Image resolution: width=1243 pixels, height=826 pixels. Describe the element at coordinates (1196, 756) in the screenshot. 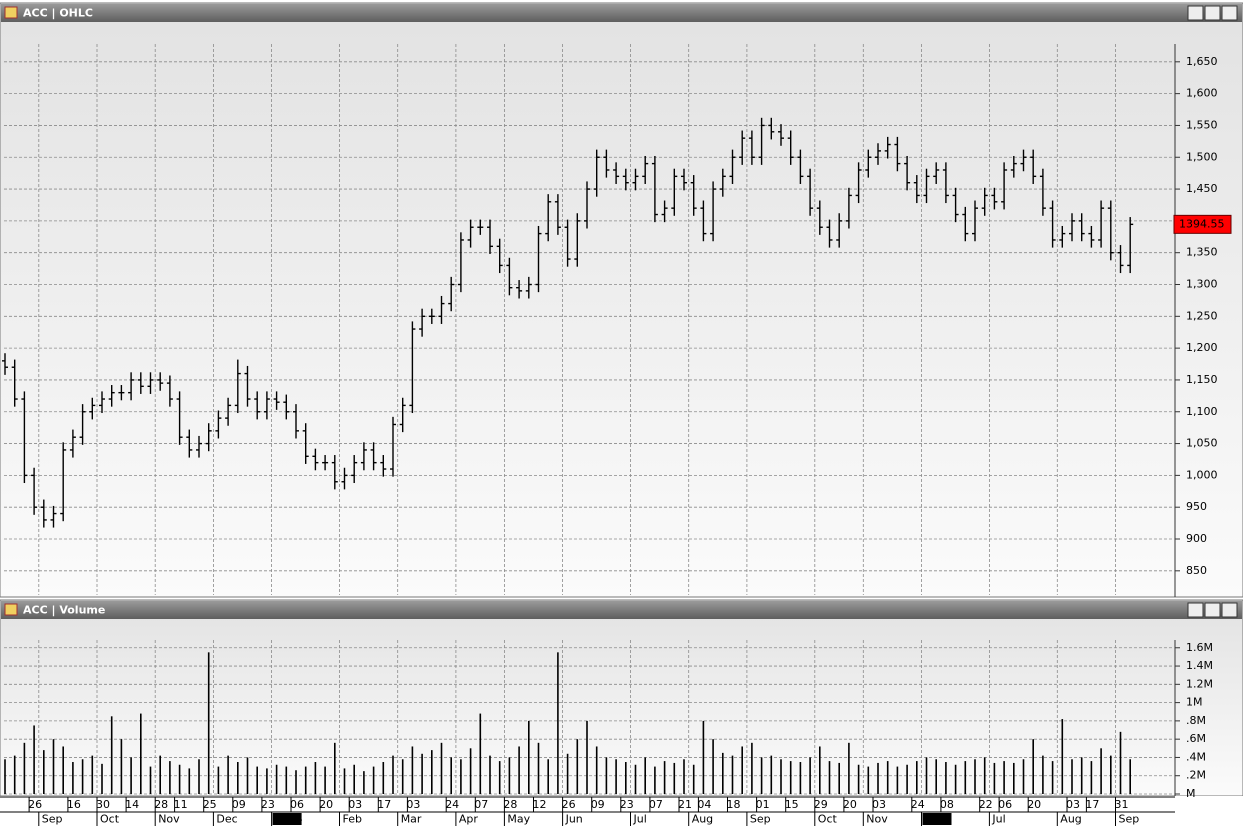

I see `y-tick-label: .4M` at that location.